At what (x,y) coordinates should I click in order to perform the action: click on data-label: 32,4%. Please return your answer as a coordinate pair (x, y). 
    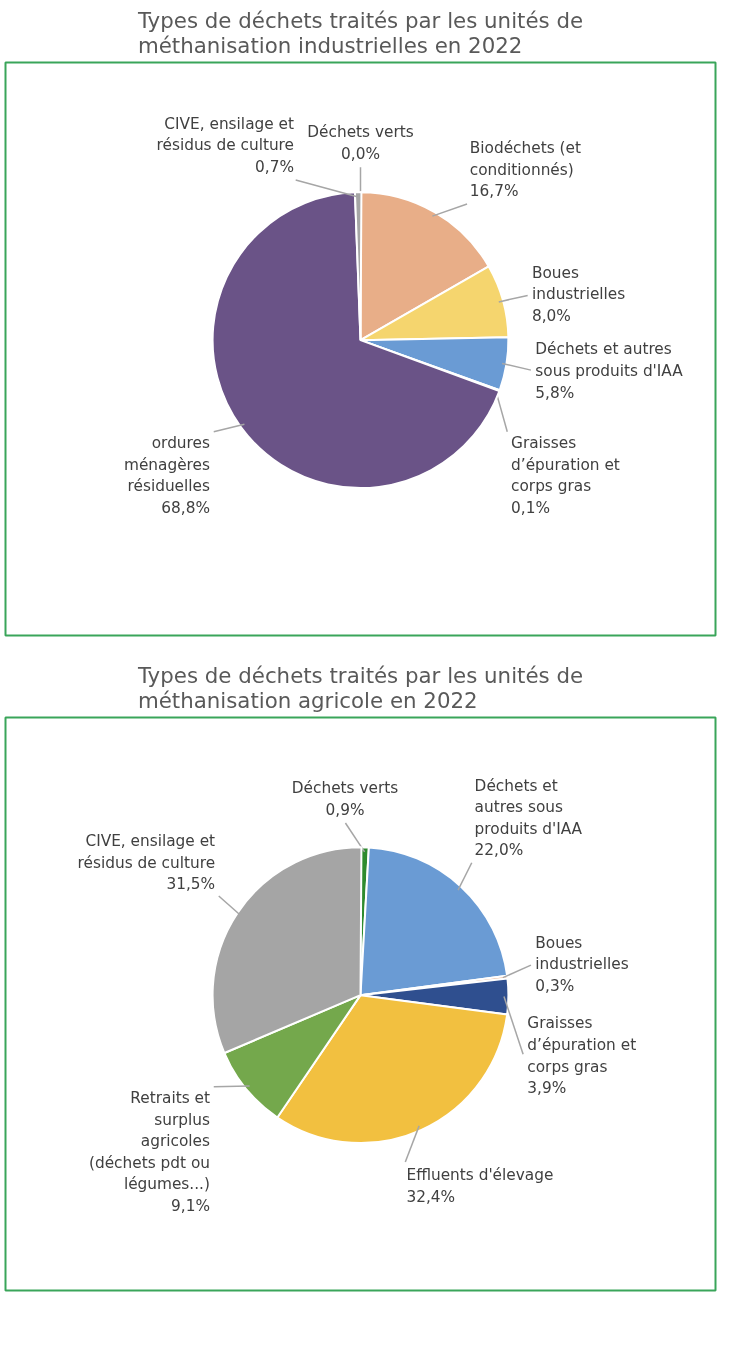
    Looking at the image, I should click on (431, 1196).